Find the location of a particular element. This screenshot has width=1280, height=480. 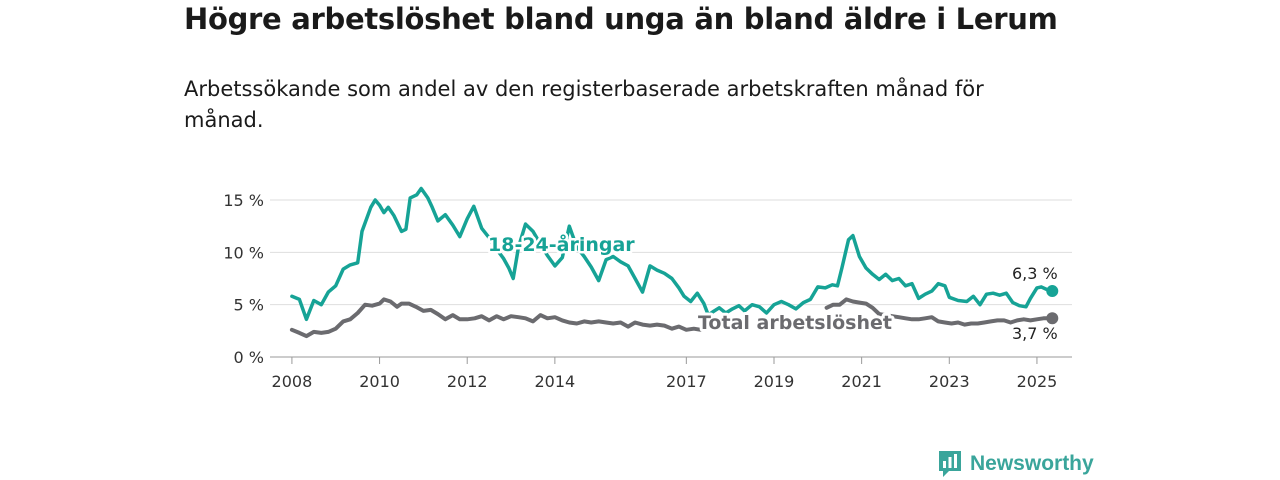

end-value-label-youth: 6,3 % is located at coordinates (1035, 273).